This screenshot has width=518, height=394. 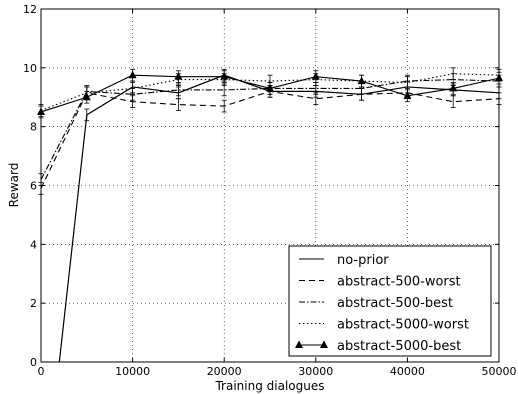 I want to click on y-axis-label: Reward, so click(x=14, y=185).